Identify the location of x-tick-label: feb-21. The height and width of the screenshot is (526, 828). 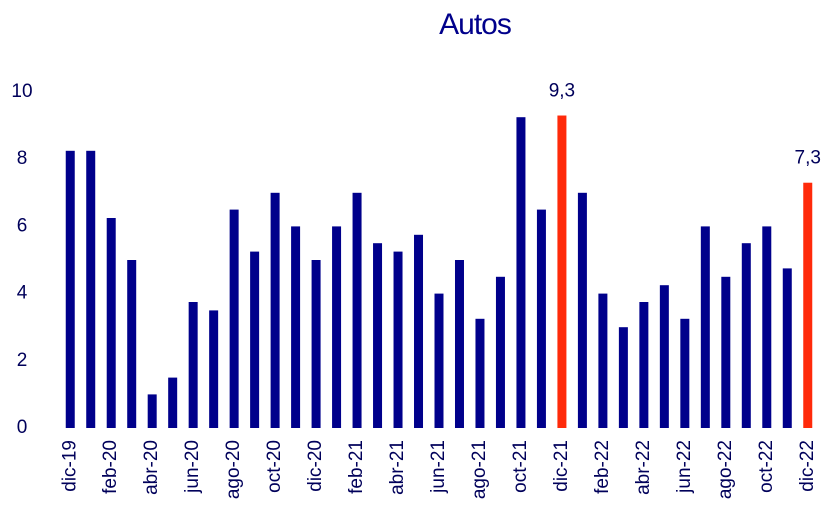
(356, 467).